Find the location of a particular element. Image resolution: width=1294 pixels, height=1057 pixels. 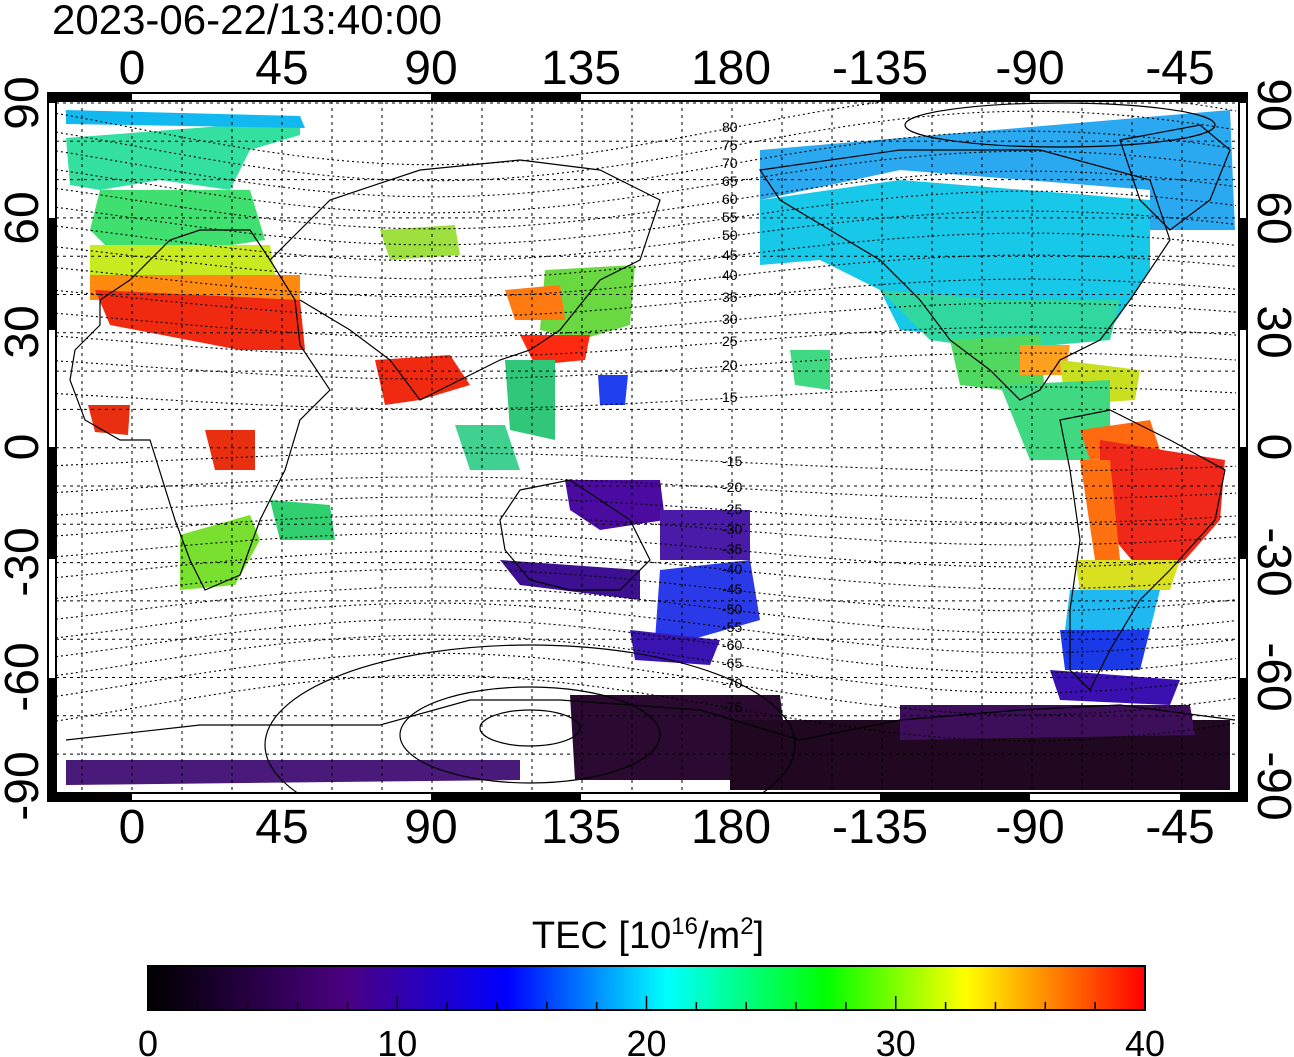

coastline-asia is located at coordinates (465, 280).